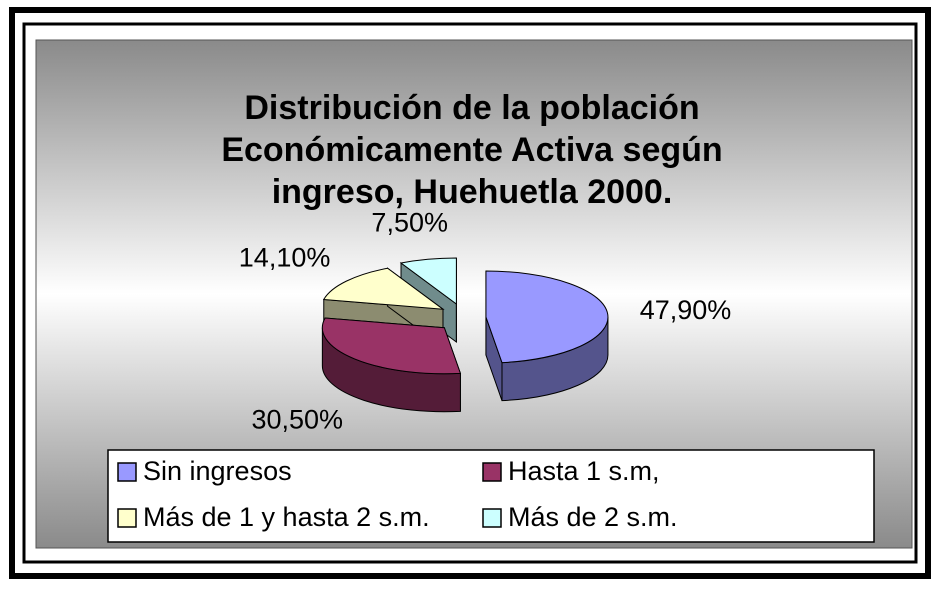  Describe the element at coordinates (471, 108) in the screenshot. I see `chart-title: Distribución de la población` at that location.